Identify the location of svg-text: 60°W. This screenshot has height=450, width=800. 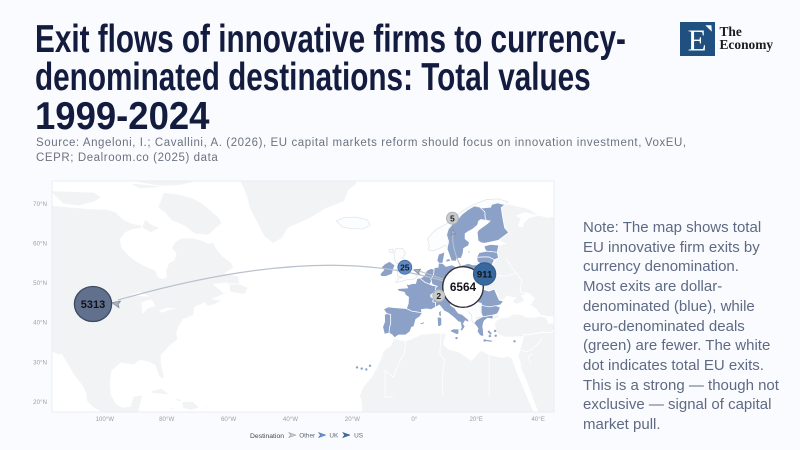
(228, 419).